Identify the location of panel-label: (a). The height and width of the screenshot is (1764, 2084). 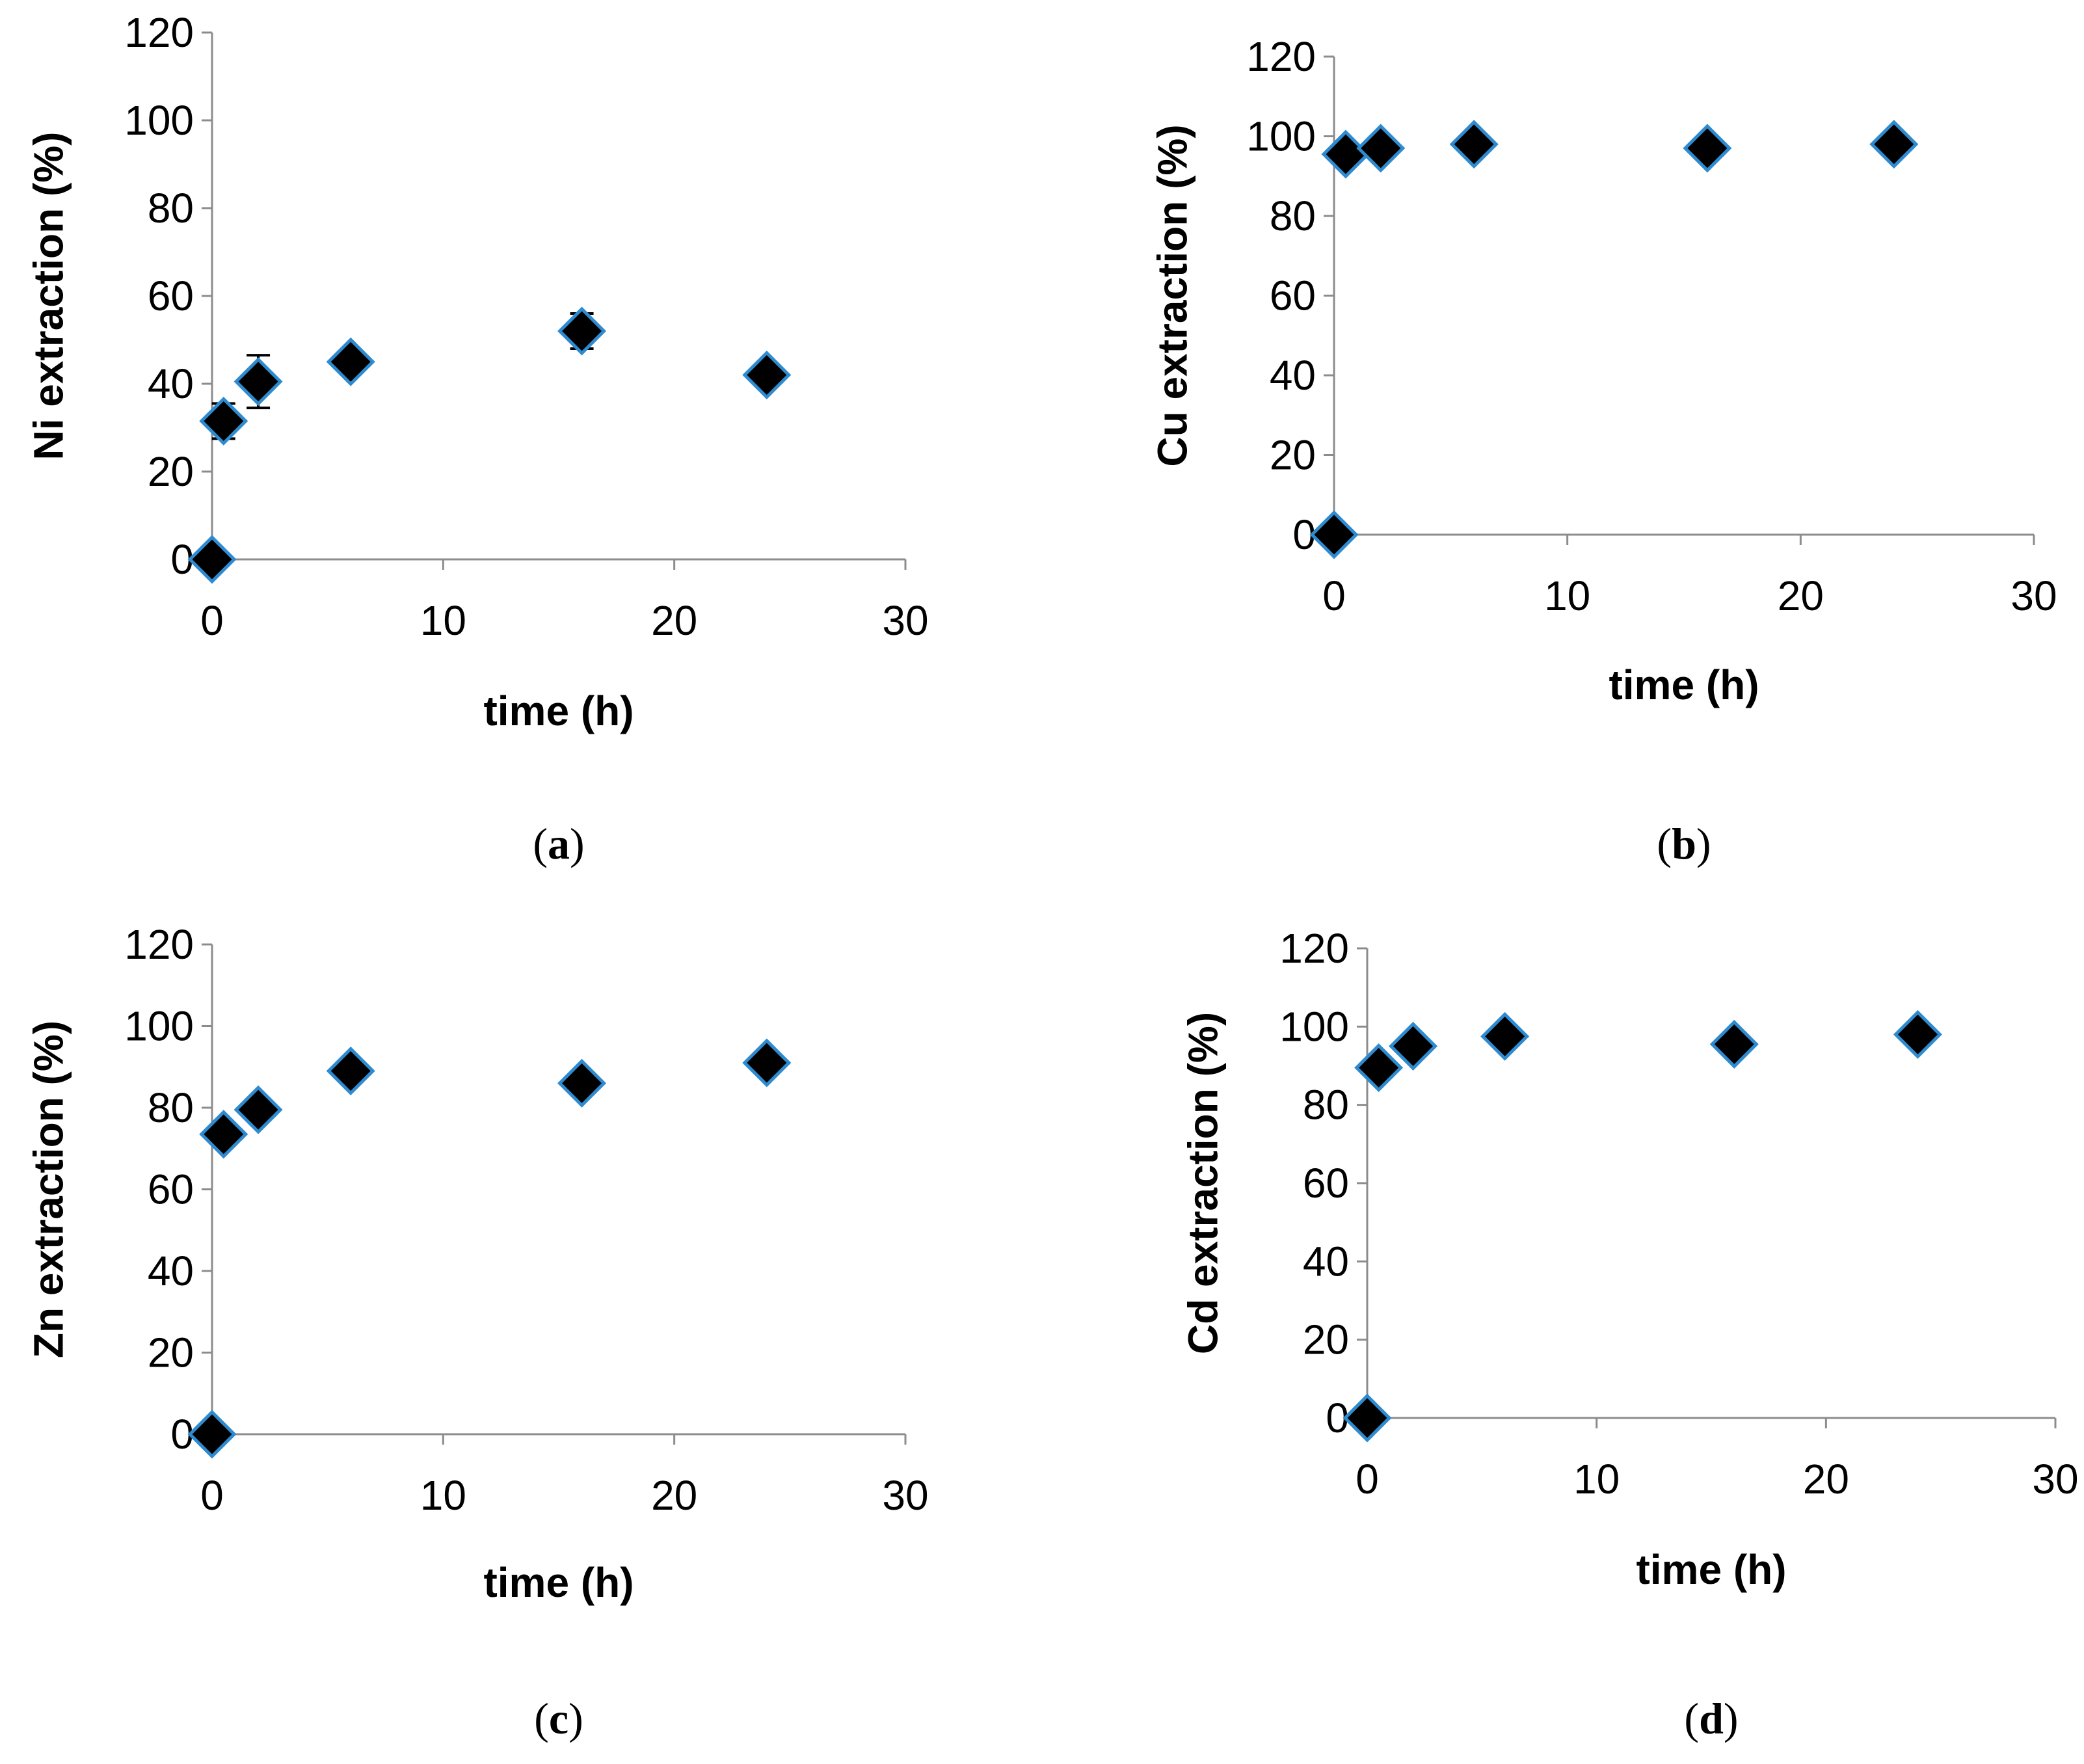
(558, 843).